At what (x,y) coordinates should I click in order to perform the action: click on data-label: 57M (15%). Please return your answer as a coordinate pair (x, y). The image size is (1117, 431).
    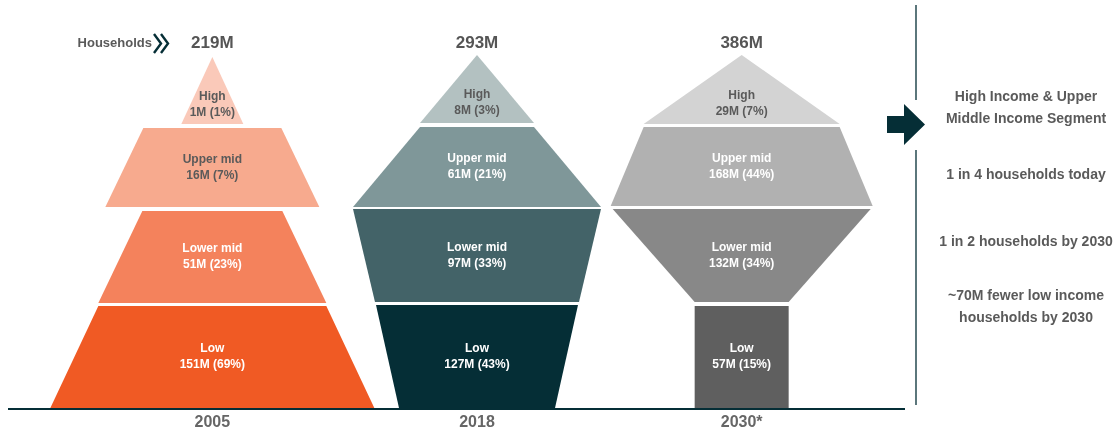
    Looking at the image, I should click on (742, 364).